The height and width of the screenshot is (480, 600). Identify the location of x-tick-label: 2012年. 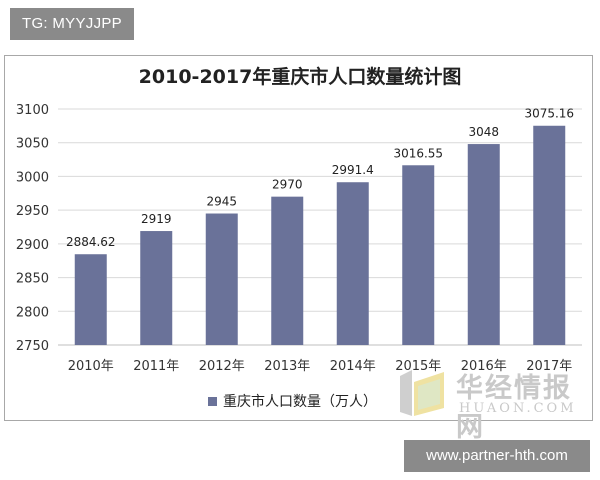
(222, 366).